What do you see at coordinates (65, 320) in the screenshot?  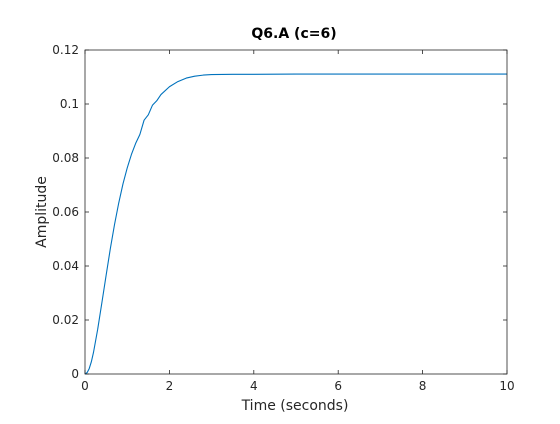 I see `y-tick-label: 0.02` at bounding box center [65, 320].